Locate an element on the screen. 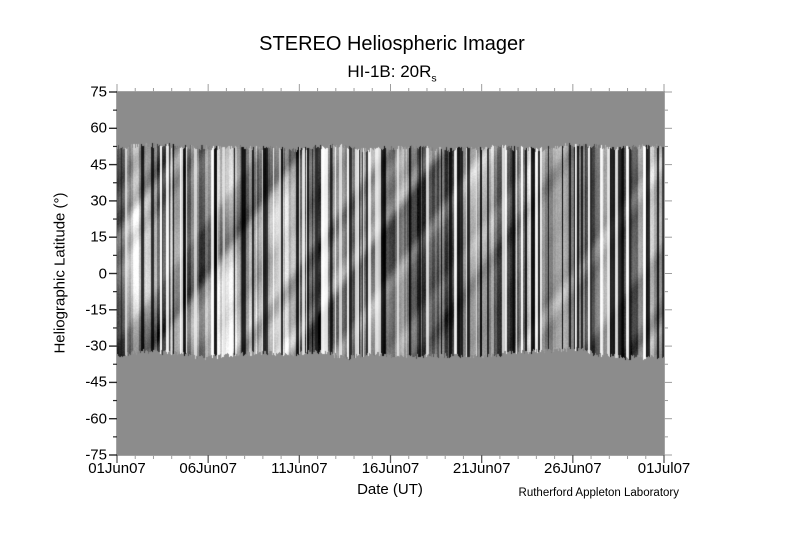  y-tick-label: 30 is located at coordinates (98, 201).